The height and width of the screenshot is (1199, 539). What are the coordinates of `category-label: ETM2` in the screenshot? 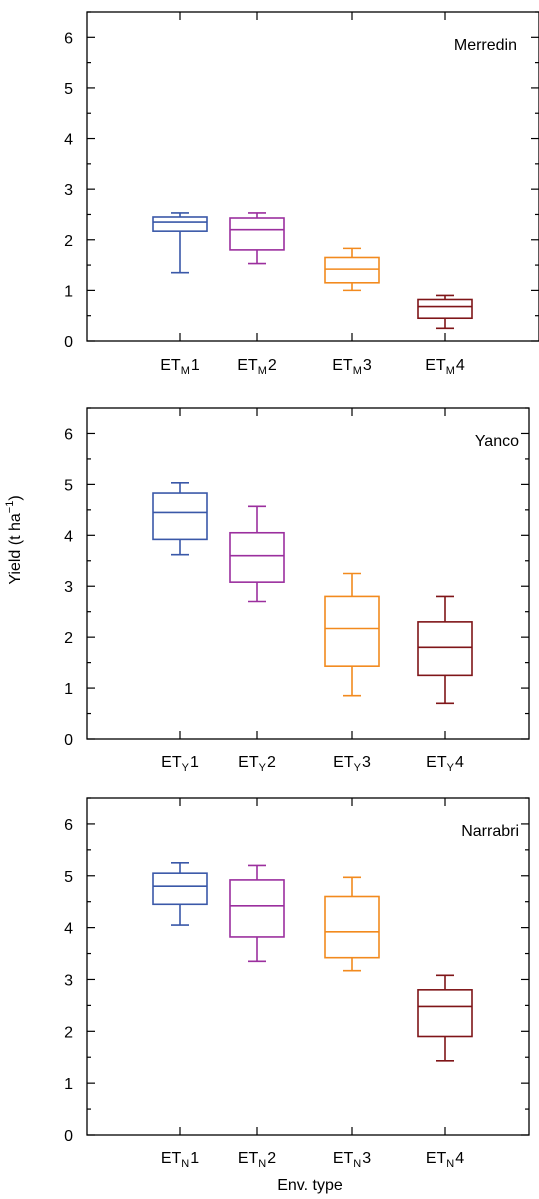 It's located at (257, 367).